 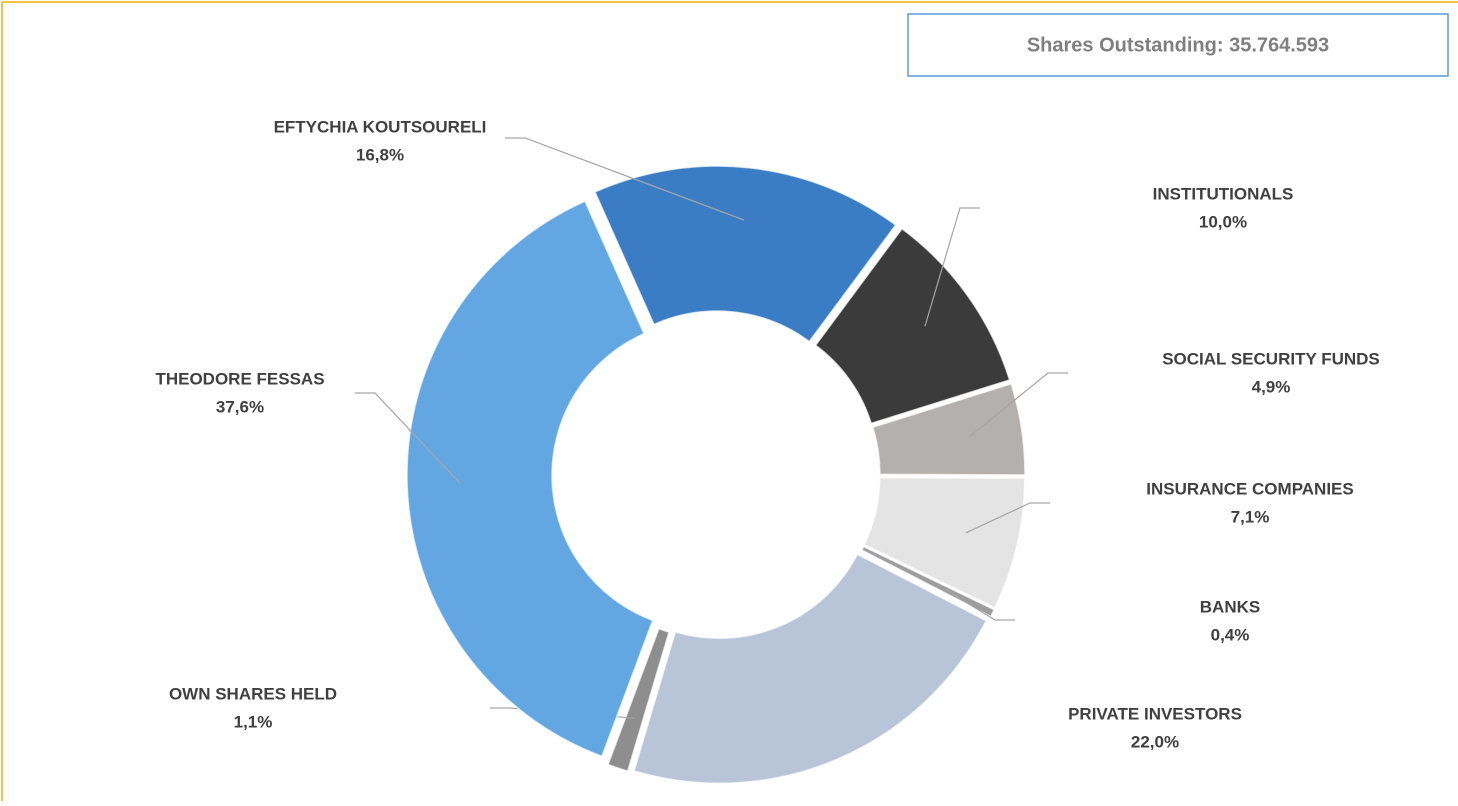 I want to click on slice-value-label: 7,1%, so click(x=1250, y=516).